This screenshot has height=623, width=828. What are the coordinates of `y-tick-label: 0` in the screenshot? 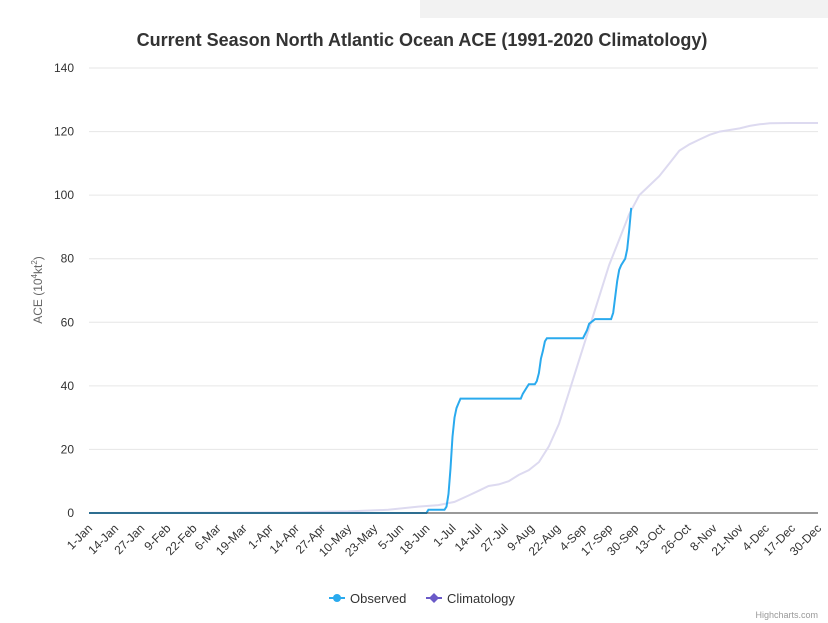 It's located at (70, 513).